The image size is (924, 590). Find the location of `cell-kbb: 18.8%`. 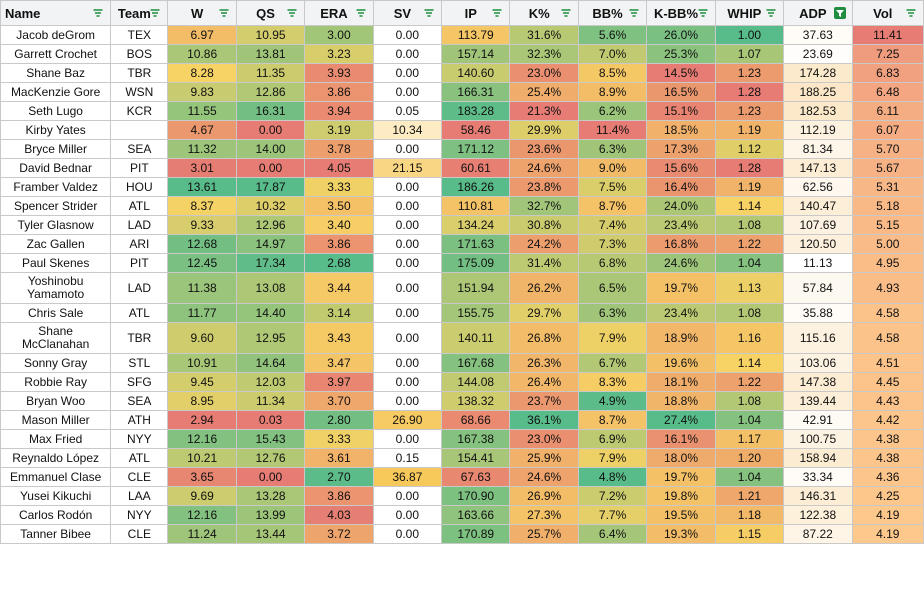

cell-kbb: 18.8% is located at coordinates (681, 401).